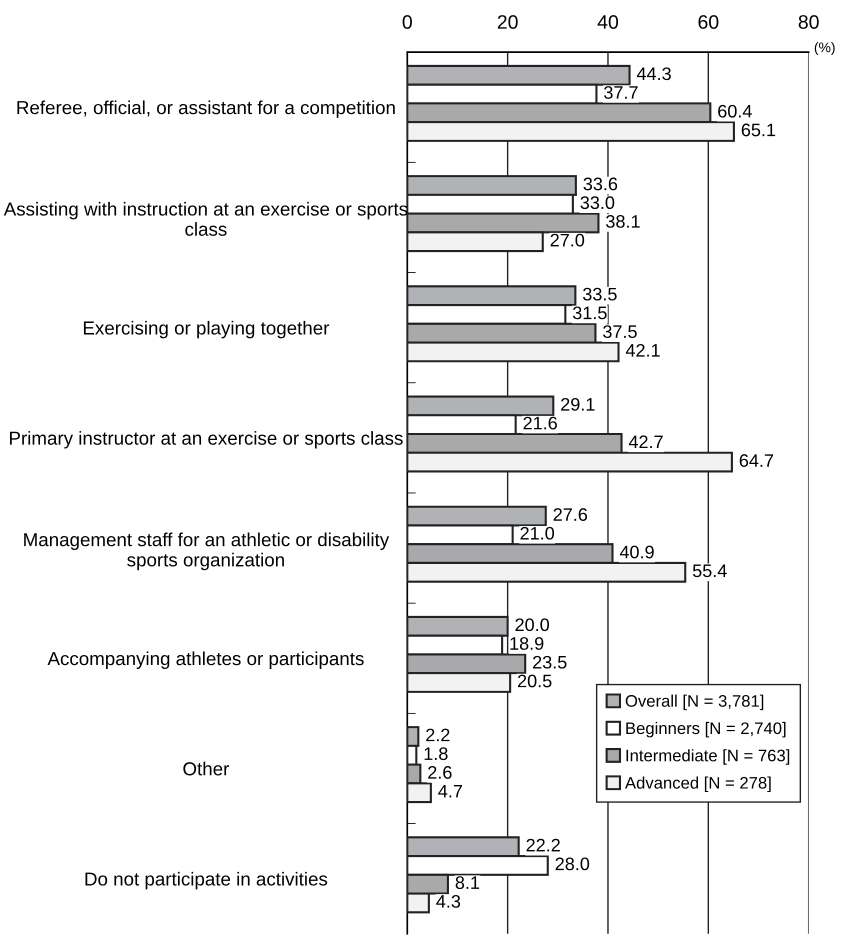  Describe the element at coordinates (706, 730) in the screenshot. I see `legend-label: Beginners [N = 2,740]` at that location.